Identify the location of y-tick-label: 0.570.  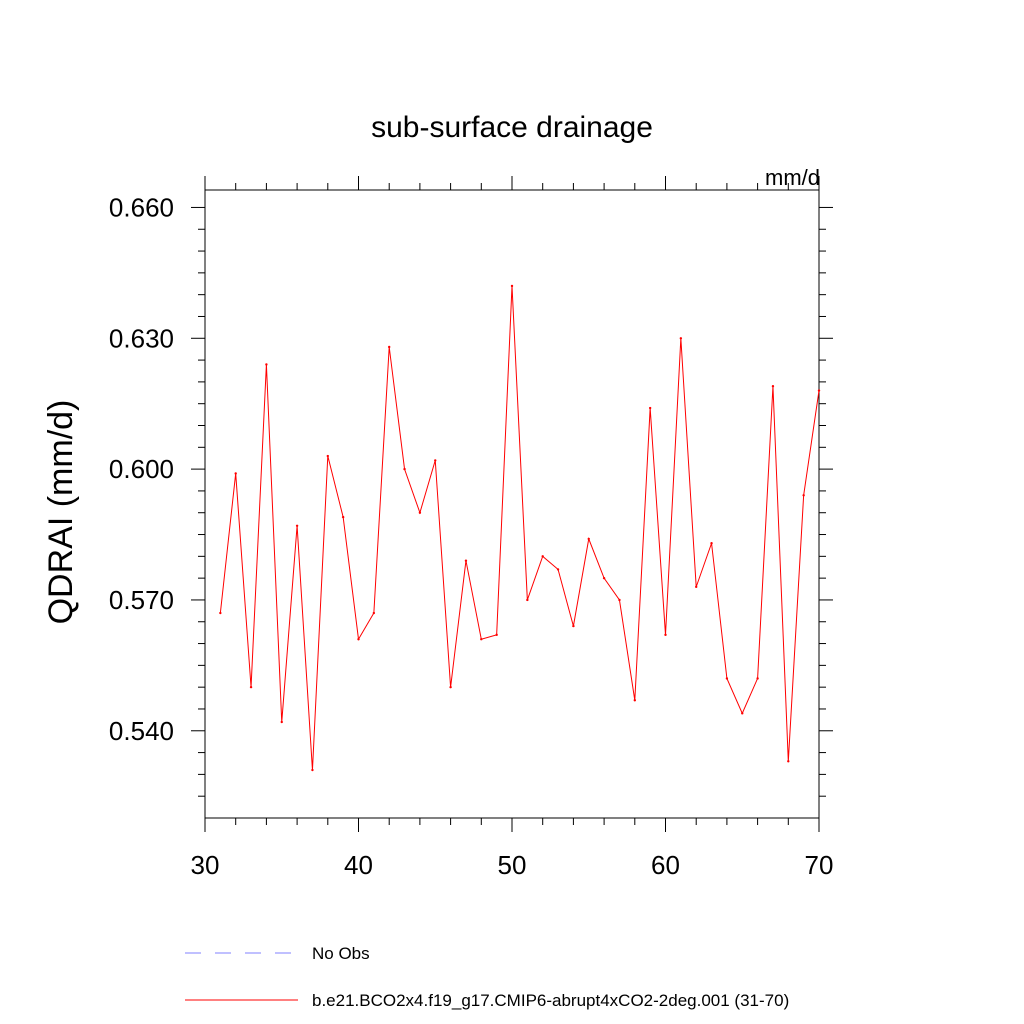
(141, 600).